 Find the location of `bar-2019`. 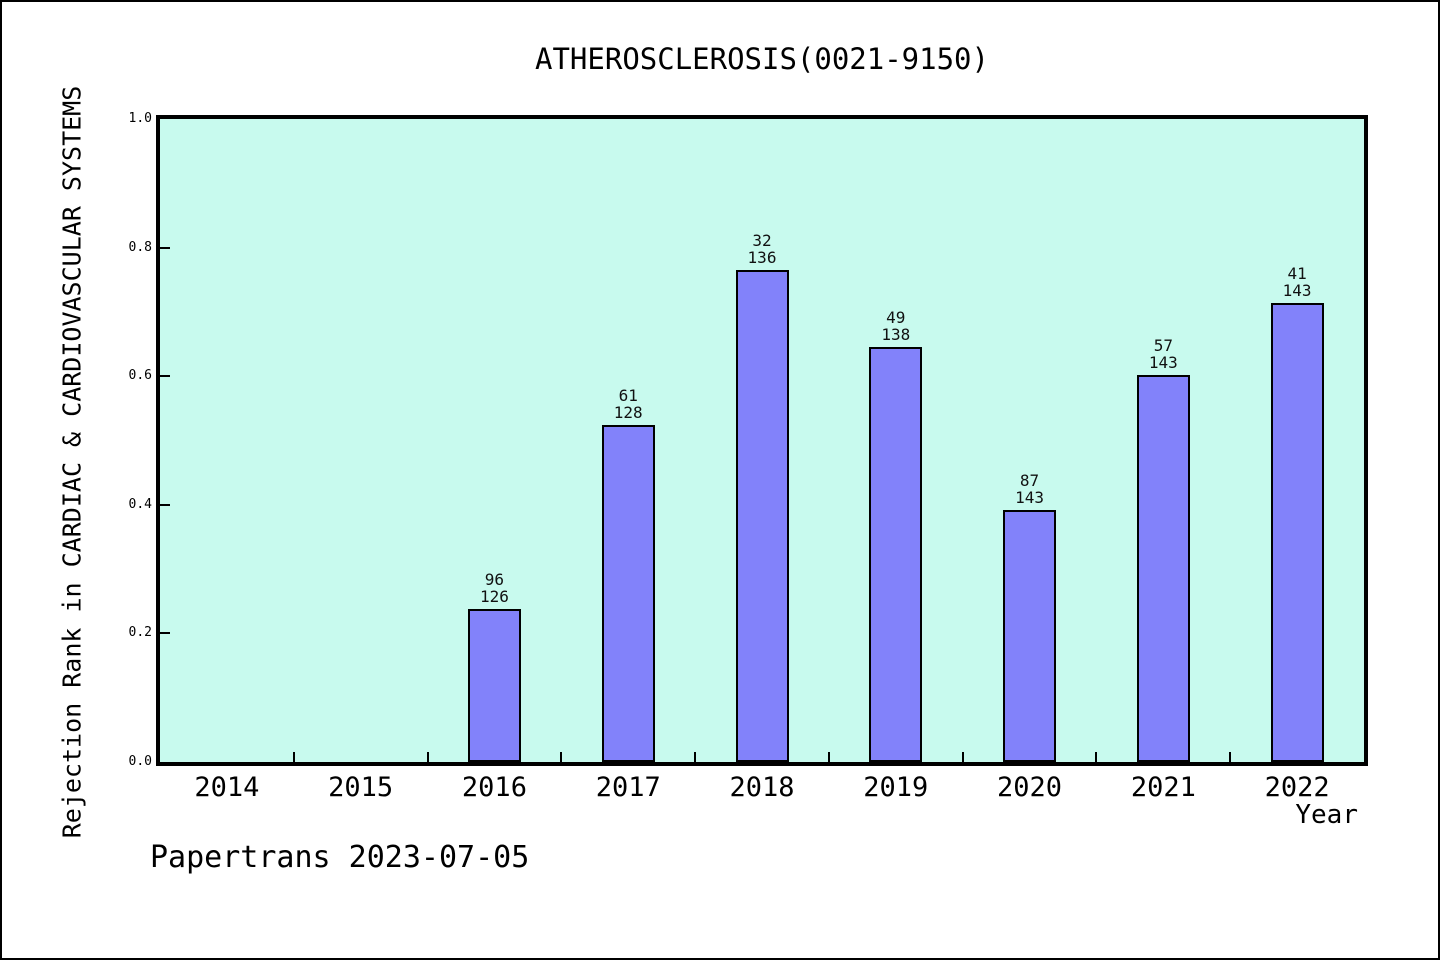

bar-2019 is located at coordinates (896, 554).